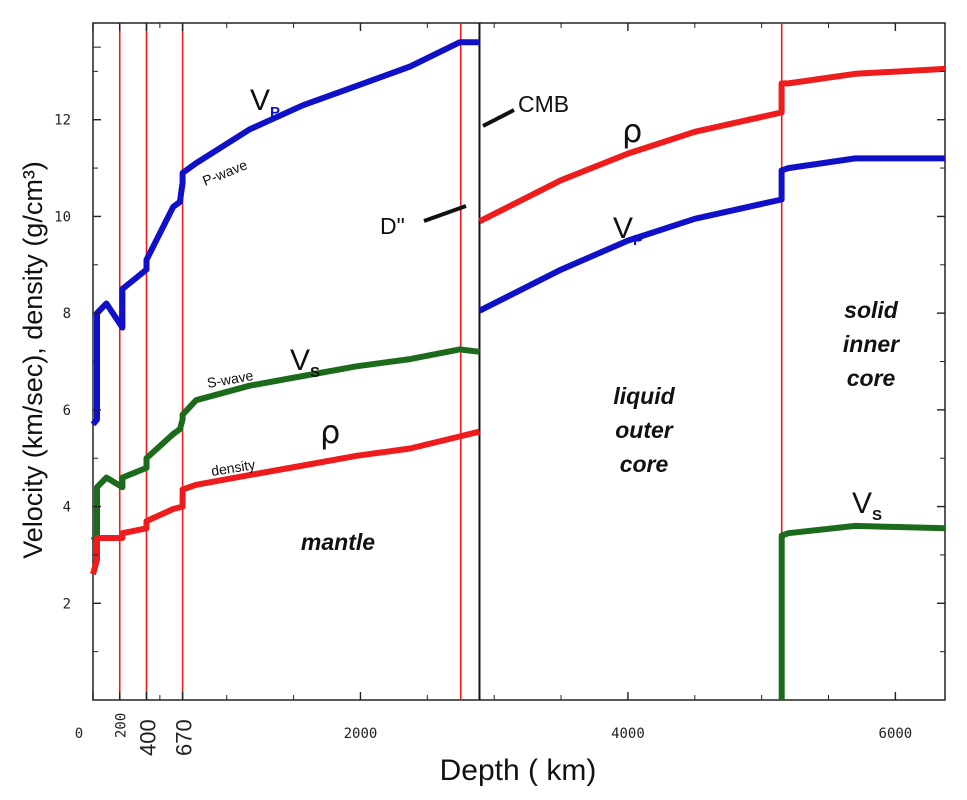  I want to click on x-tick-label: 4000, so click(628, 734).